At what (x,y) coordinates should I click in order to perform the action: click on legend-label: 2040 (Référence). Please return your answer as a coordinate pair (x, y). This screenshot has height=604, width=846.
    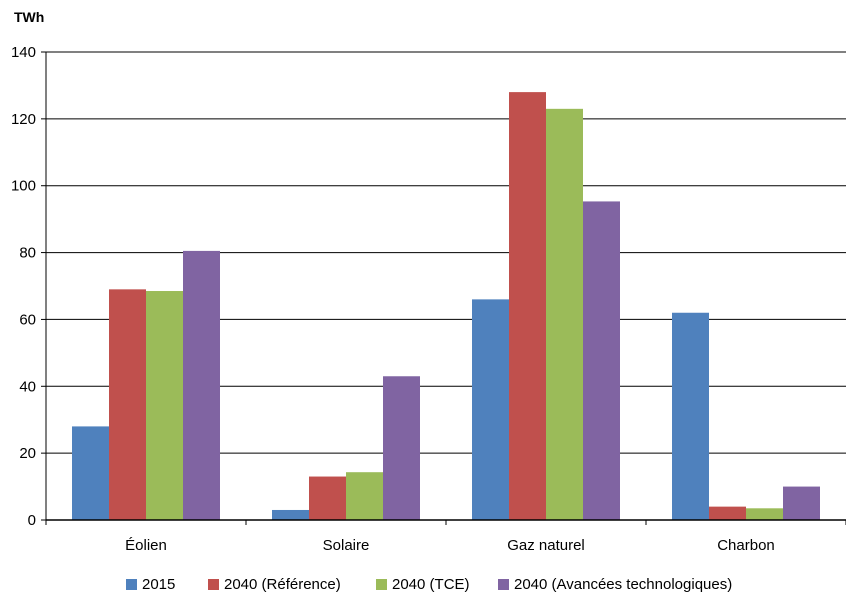
    Looking at the image, I should click on (282, 584).